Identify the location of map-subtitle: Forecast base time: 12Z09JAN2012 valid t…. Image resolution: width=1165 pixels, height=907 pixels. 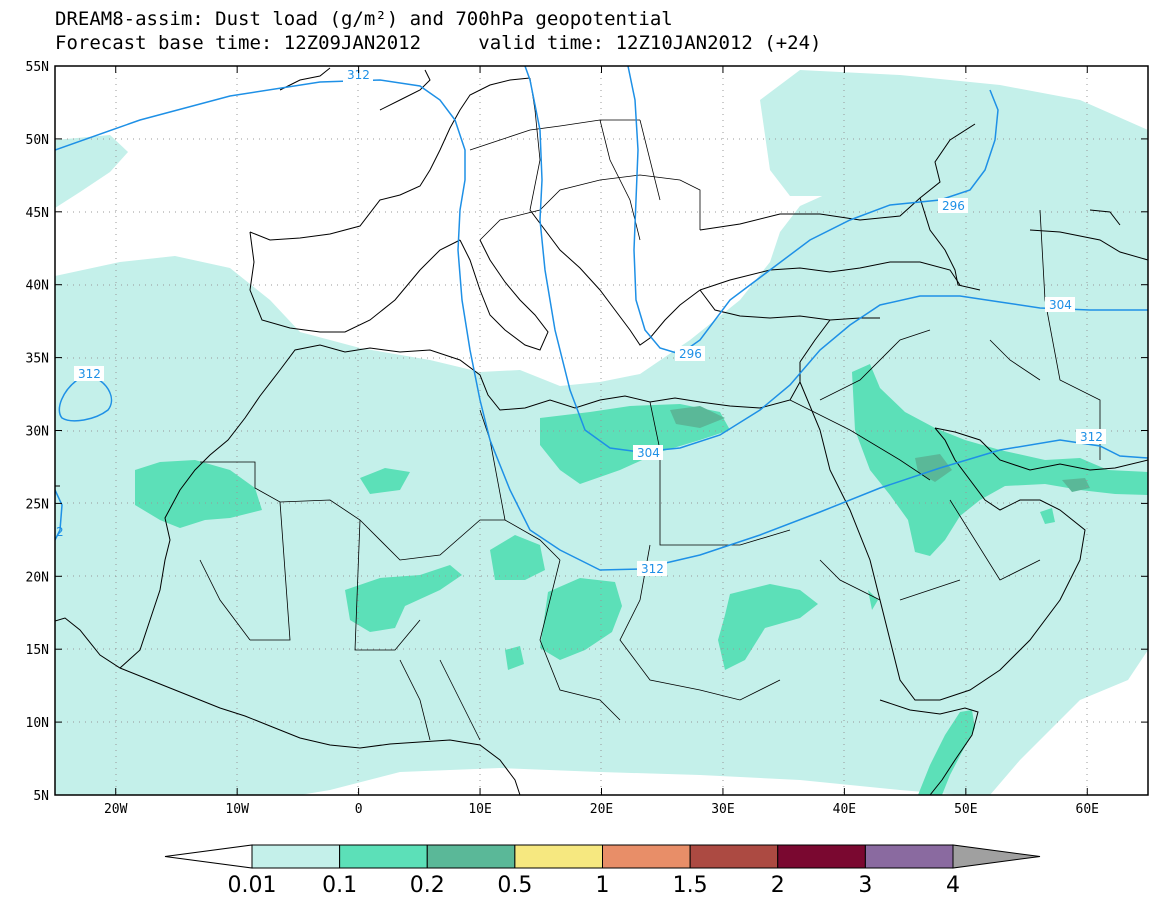
(438, 43).